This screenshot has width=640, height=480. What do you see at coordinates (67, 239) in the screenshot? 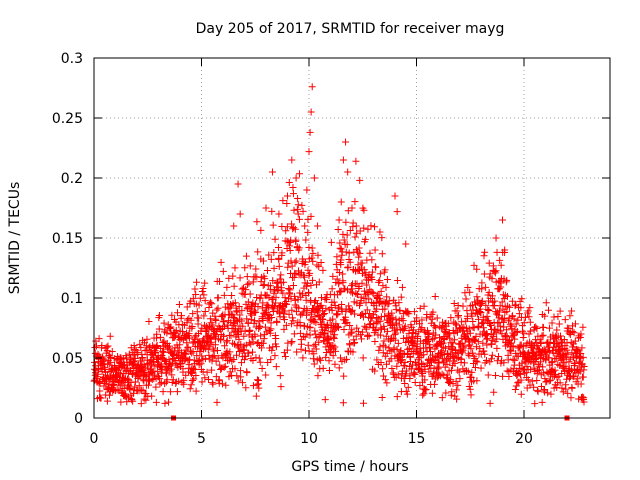
I see `y-tick-label: 0.15` at bounding box center [67, 239].